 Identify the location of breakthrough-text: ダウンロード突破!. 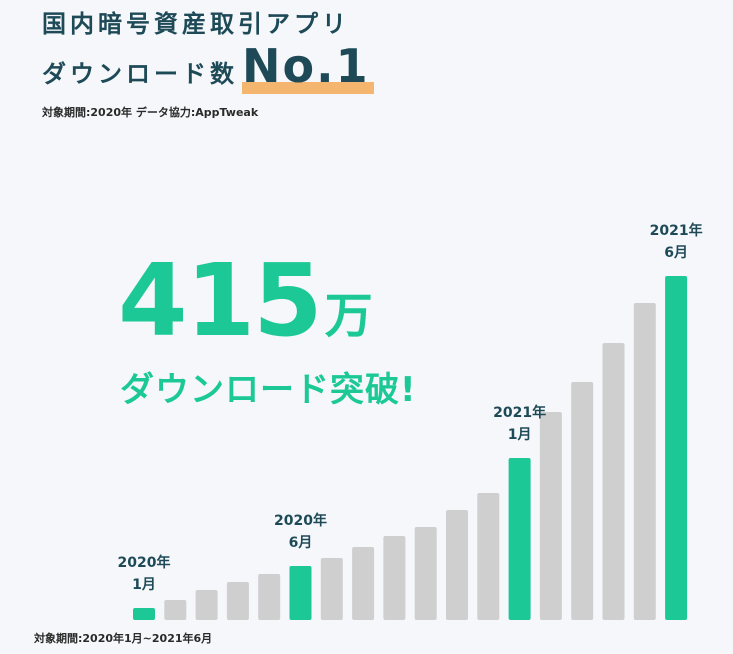
(268, 390).